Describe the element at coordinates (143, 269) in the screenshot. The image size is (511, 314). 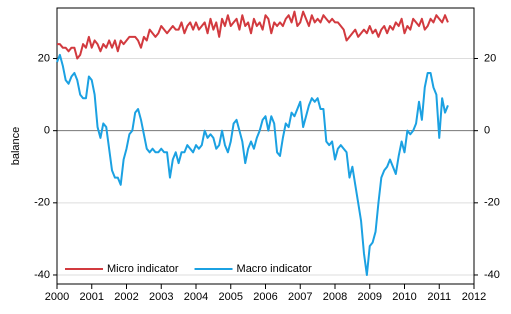
I see `legend-label: Micro indicator` at that location.